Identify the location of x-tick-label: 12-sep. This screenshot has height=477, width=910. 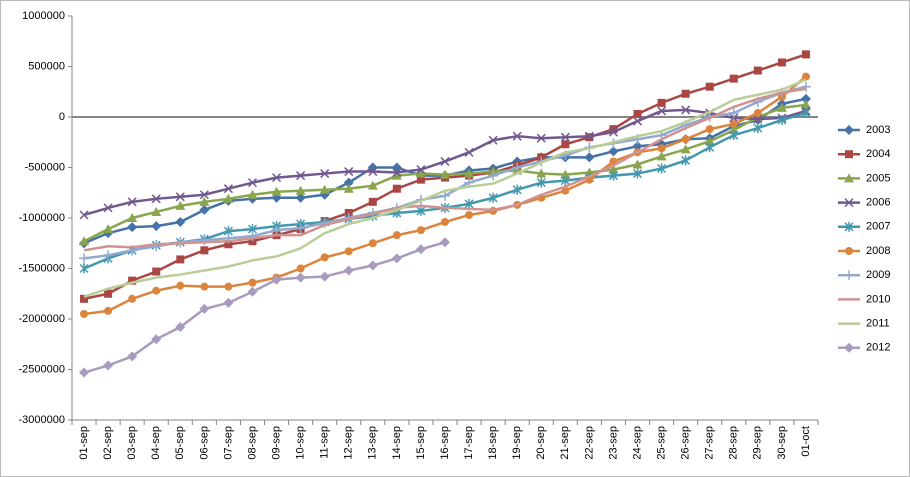
(349, 443).